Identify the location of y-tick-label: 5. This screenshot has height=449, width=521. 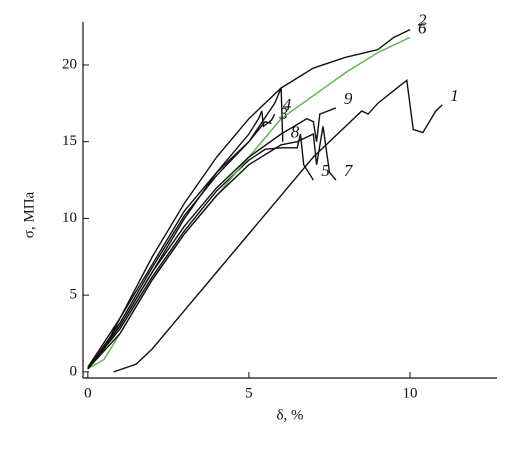
(74, 295).